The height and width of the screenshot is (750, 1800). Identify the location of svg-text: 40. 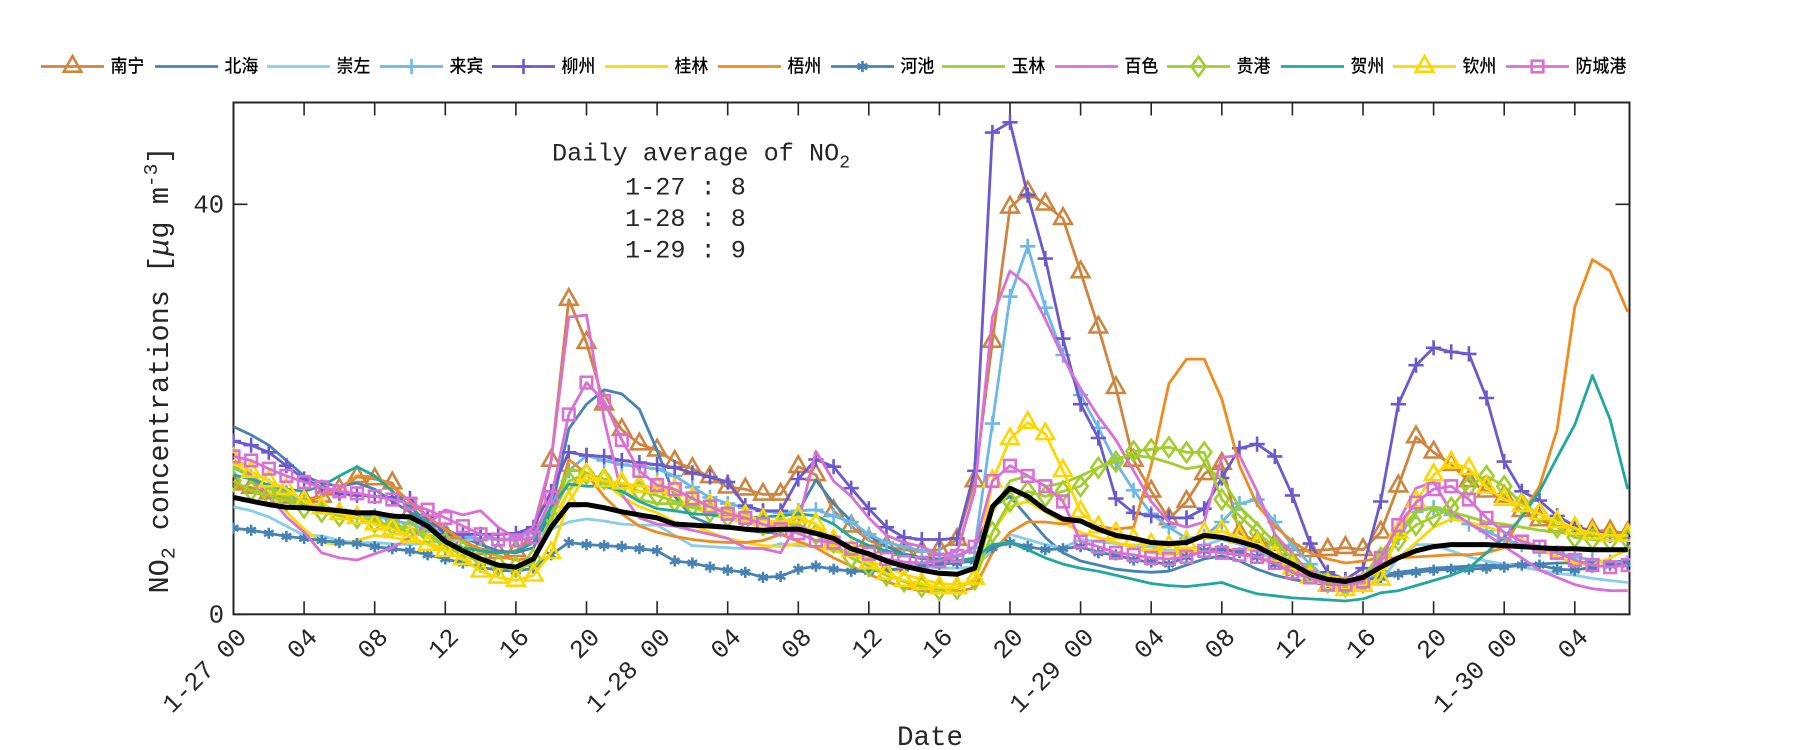
(208, 205).